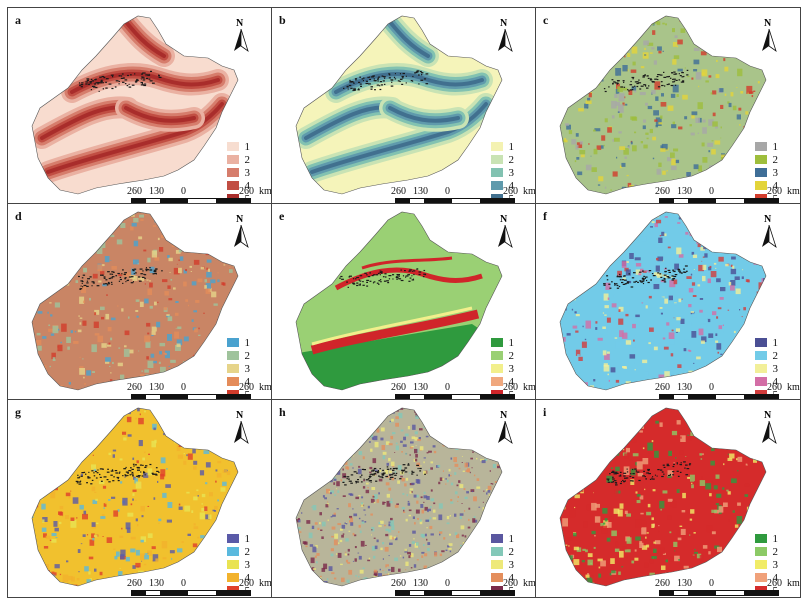 The height and width of the screenshot is (604, 808). Describe the element at coordinates (18, 216) in the screenshot. I see `panel-label: d` at that location.